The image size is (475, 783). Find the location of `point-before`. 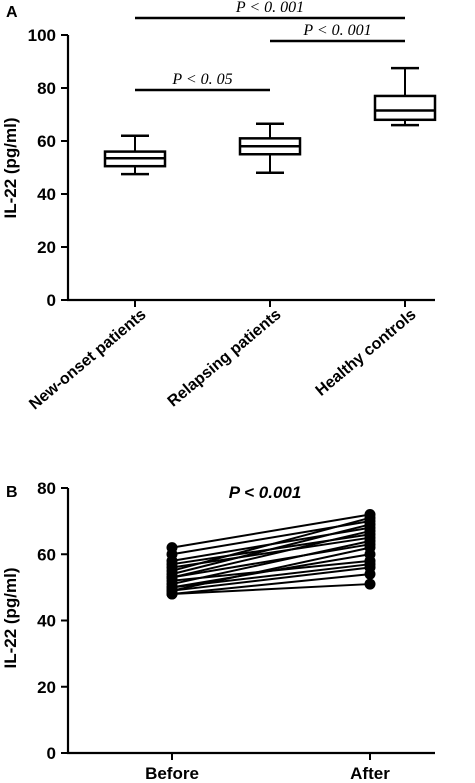

point-before is located at coordinates (172, 594).